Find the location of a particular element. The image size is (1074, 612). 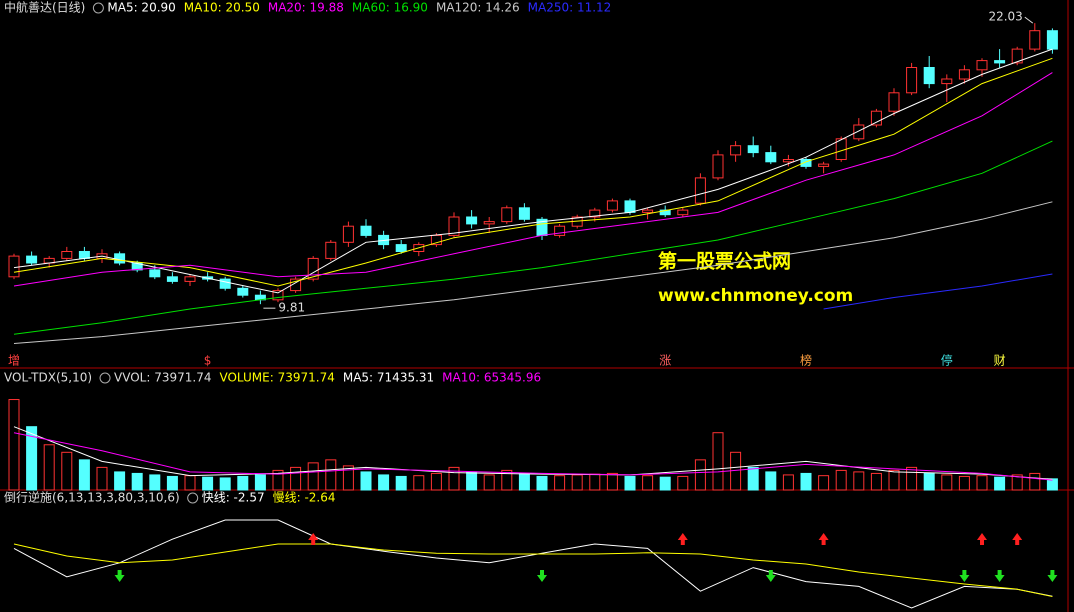

legend-entry: MA250: 11.12 is located at coordinates (570, 8).